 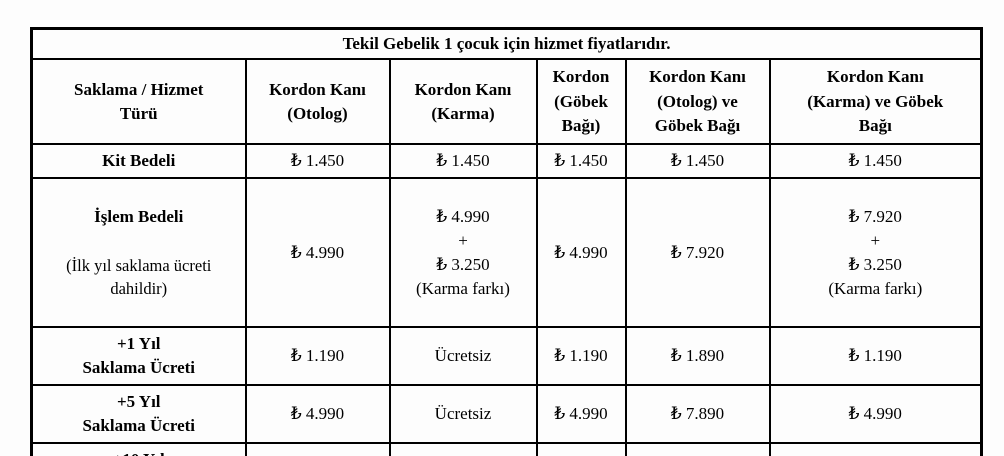 I want to click on column-header-service-type: Saklama / Hizmet Türü, so click(x=138, y=102).